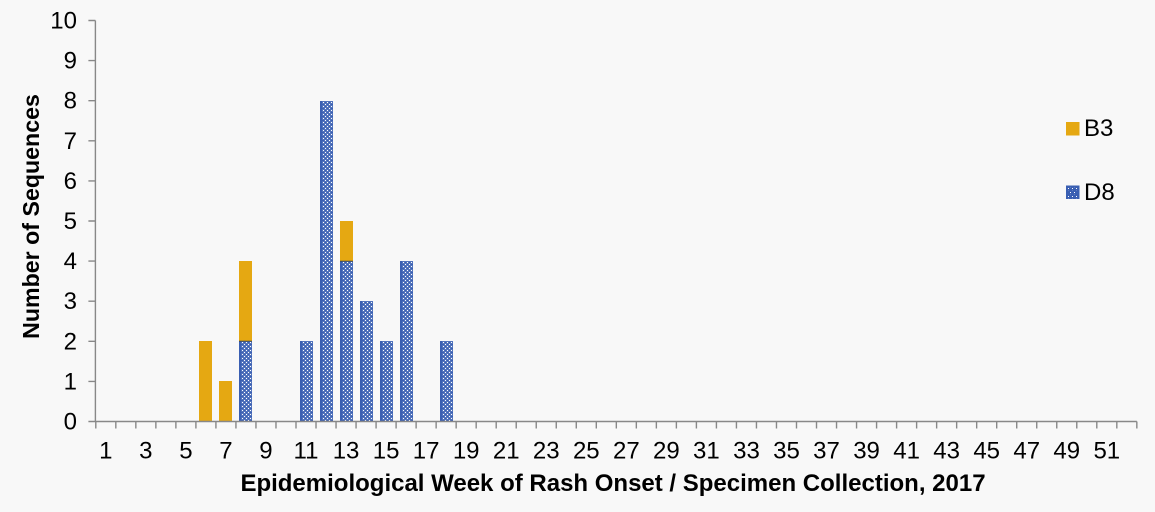  What do you see at coordinates (1098, 128) in the screenshot?
I see `svg-text: B3` at bounding box center [1098, 128].